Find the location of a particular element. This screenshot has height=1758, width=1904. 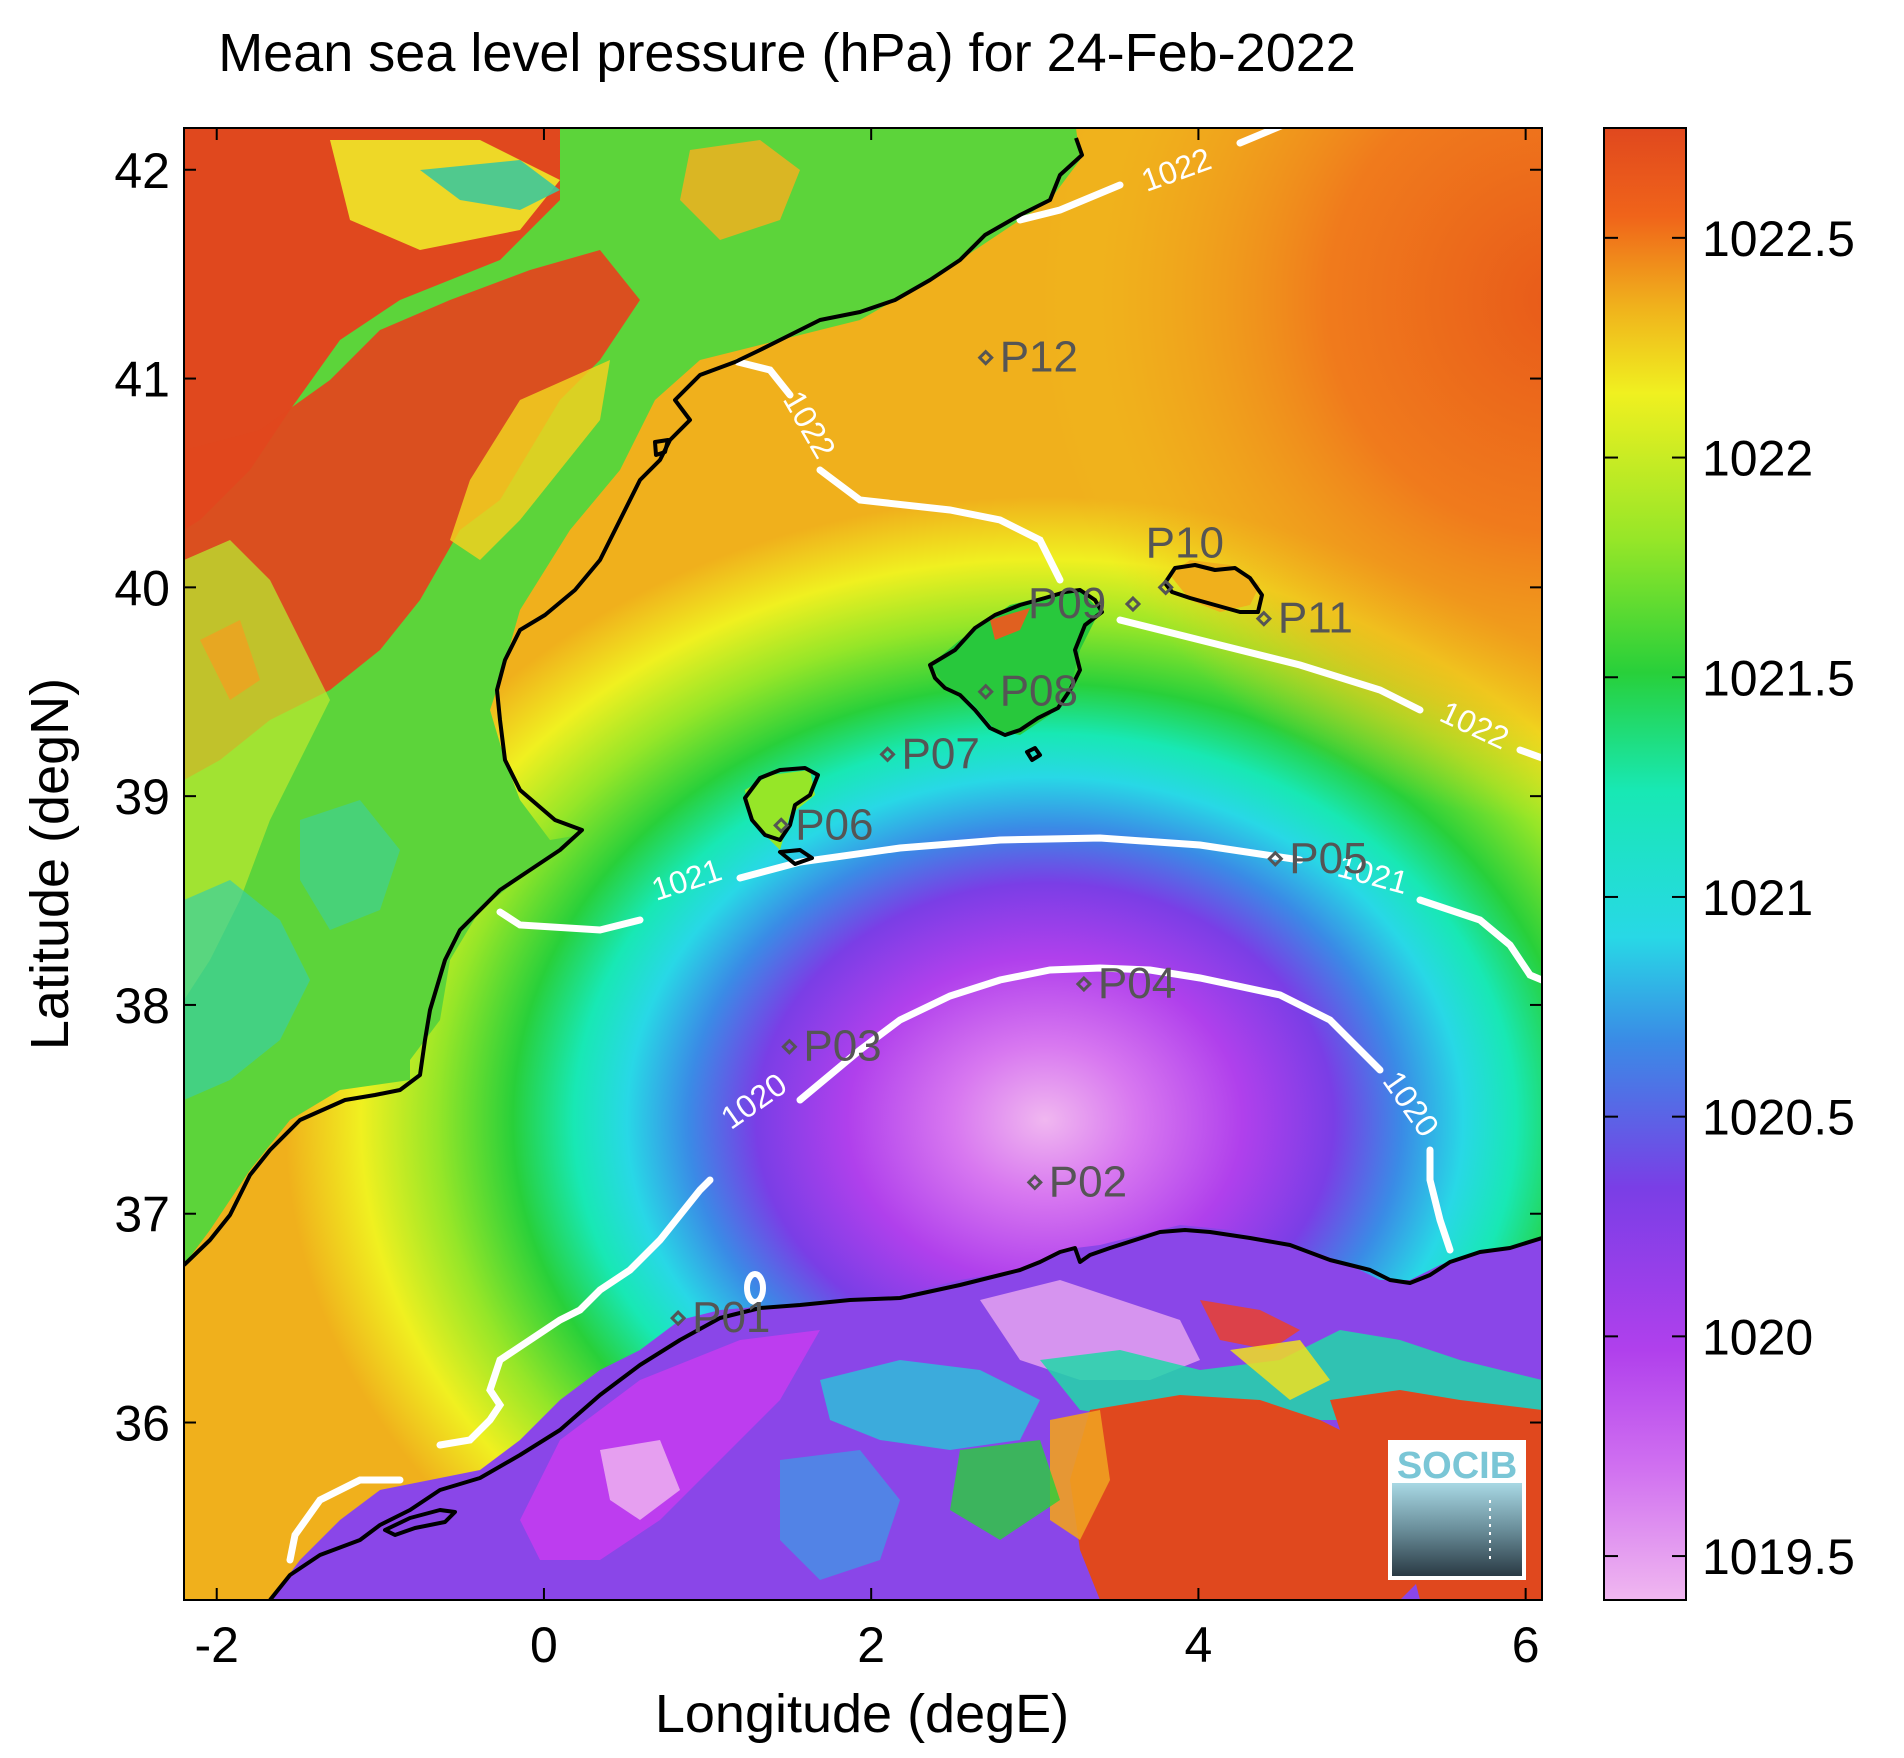

y-tick-label: 38 is located at coordinates (142, 1006).